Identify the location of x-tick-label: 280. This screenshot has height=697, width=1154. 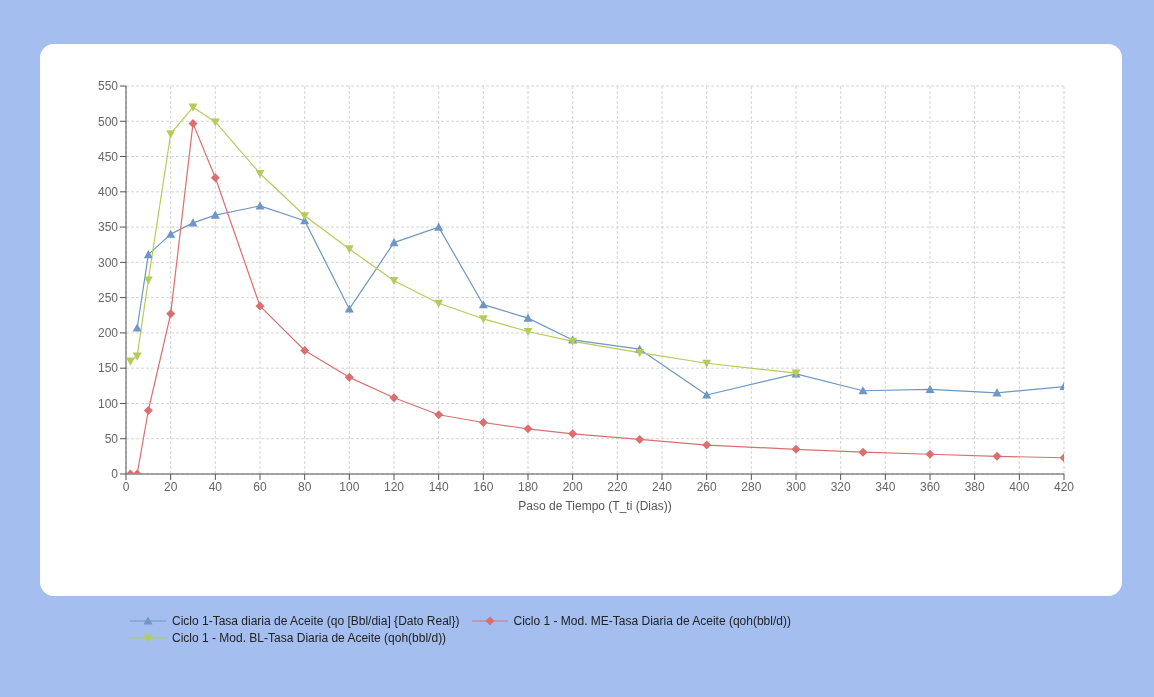
(751, 486).